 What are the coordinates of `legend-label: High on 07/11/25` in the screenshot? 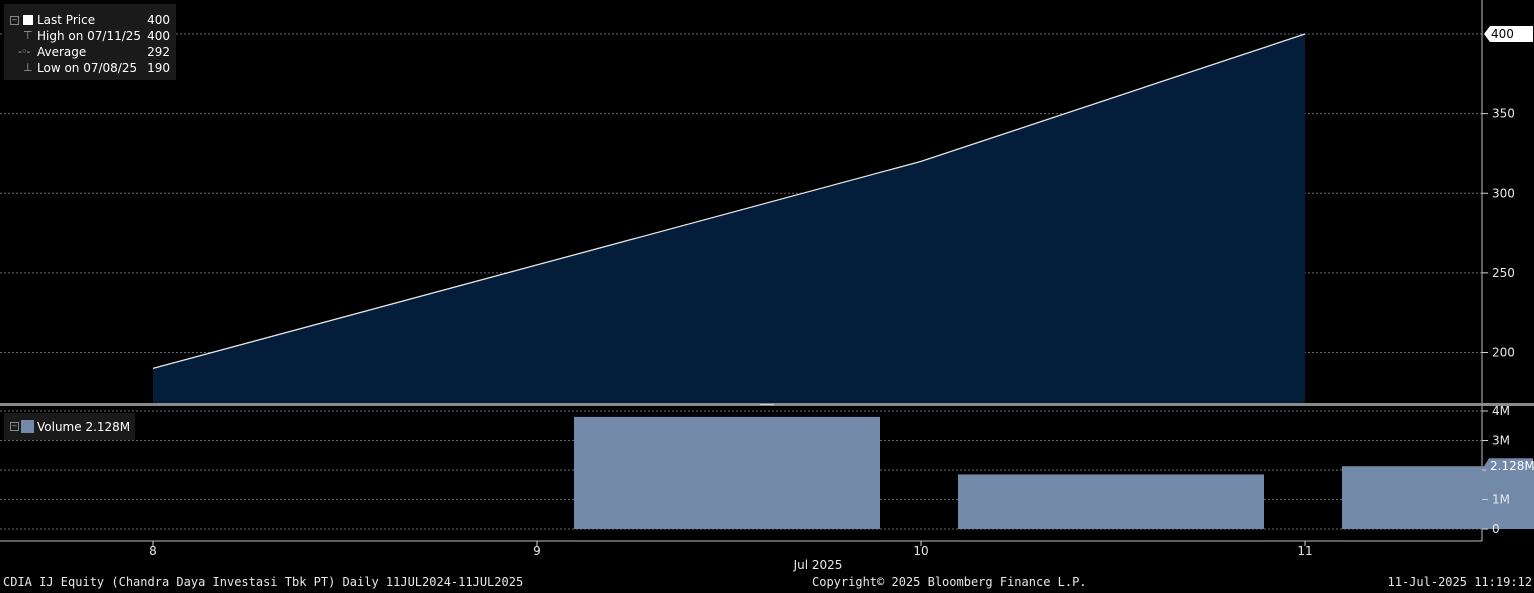 It's located at (89, 36).